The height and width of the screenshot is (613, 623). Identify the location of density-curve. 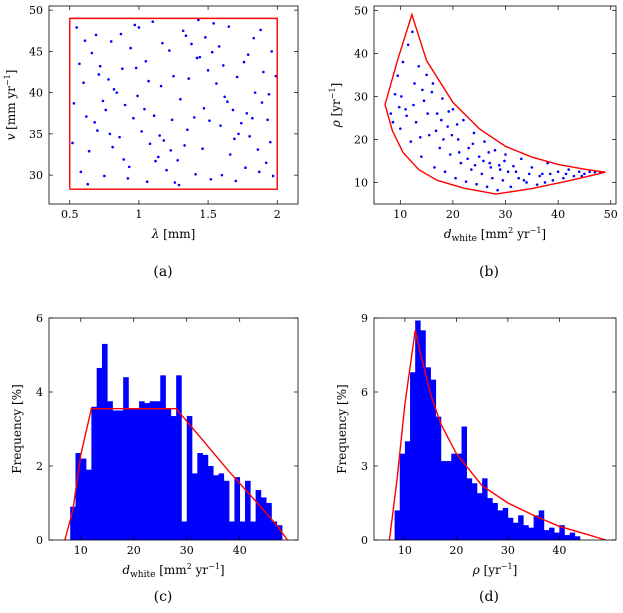
(497, 435).